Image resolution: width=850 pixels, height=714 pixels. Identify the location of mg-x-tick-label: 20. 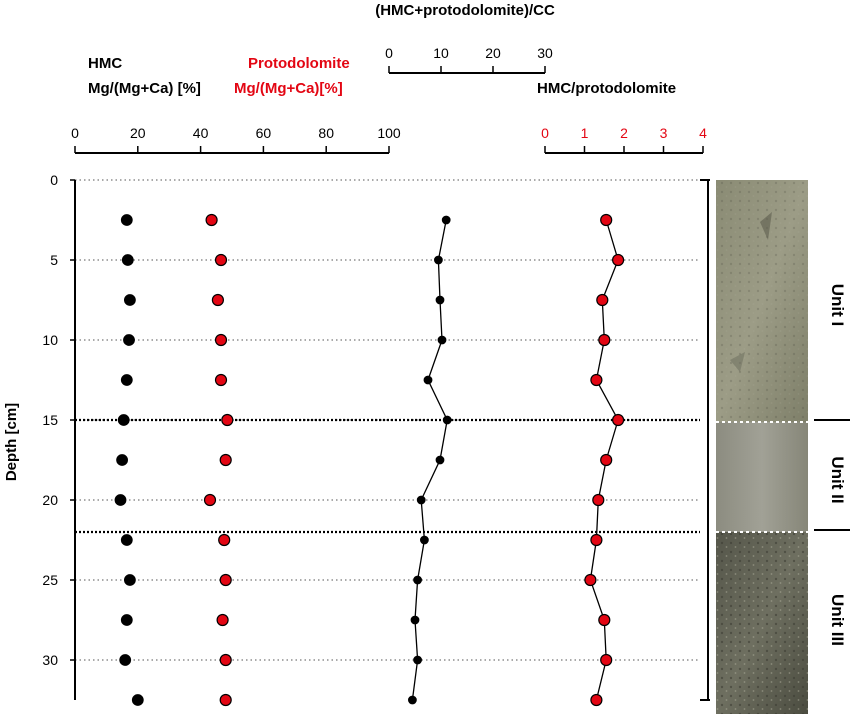
(138, 133).